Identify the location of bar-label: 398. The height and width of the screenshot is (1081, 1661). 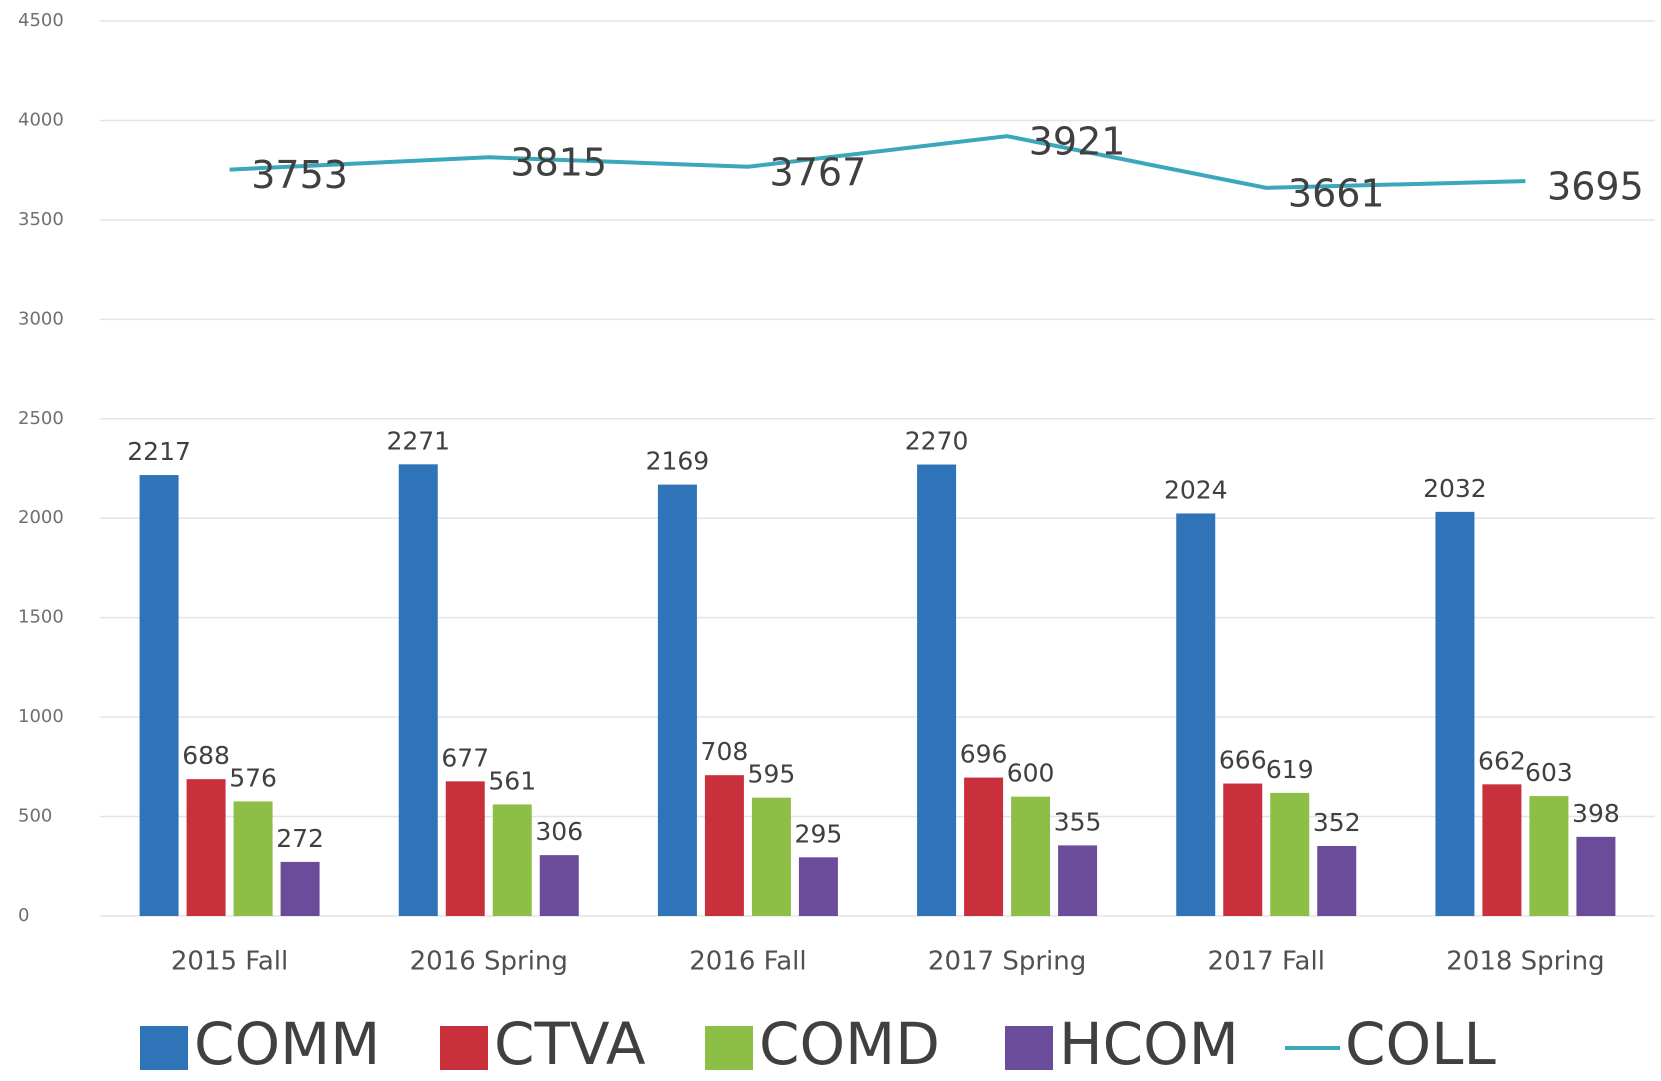
(1596, 813).